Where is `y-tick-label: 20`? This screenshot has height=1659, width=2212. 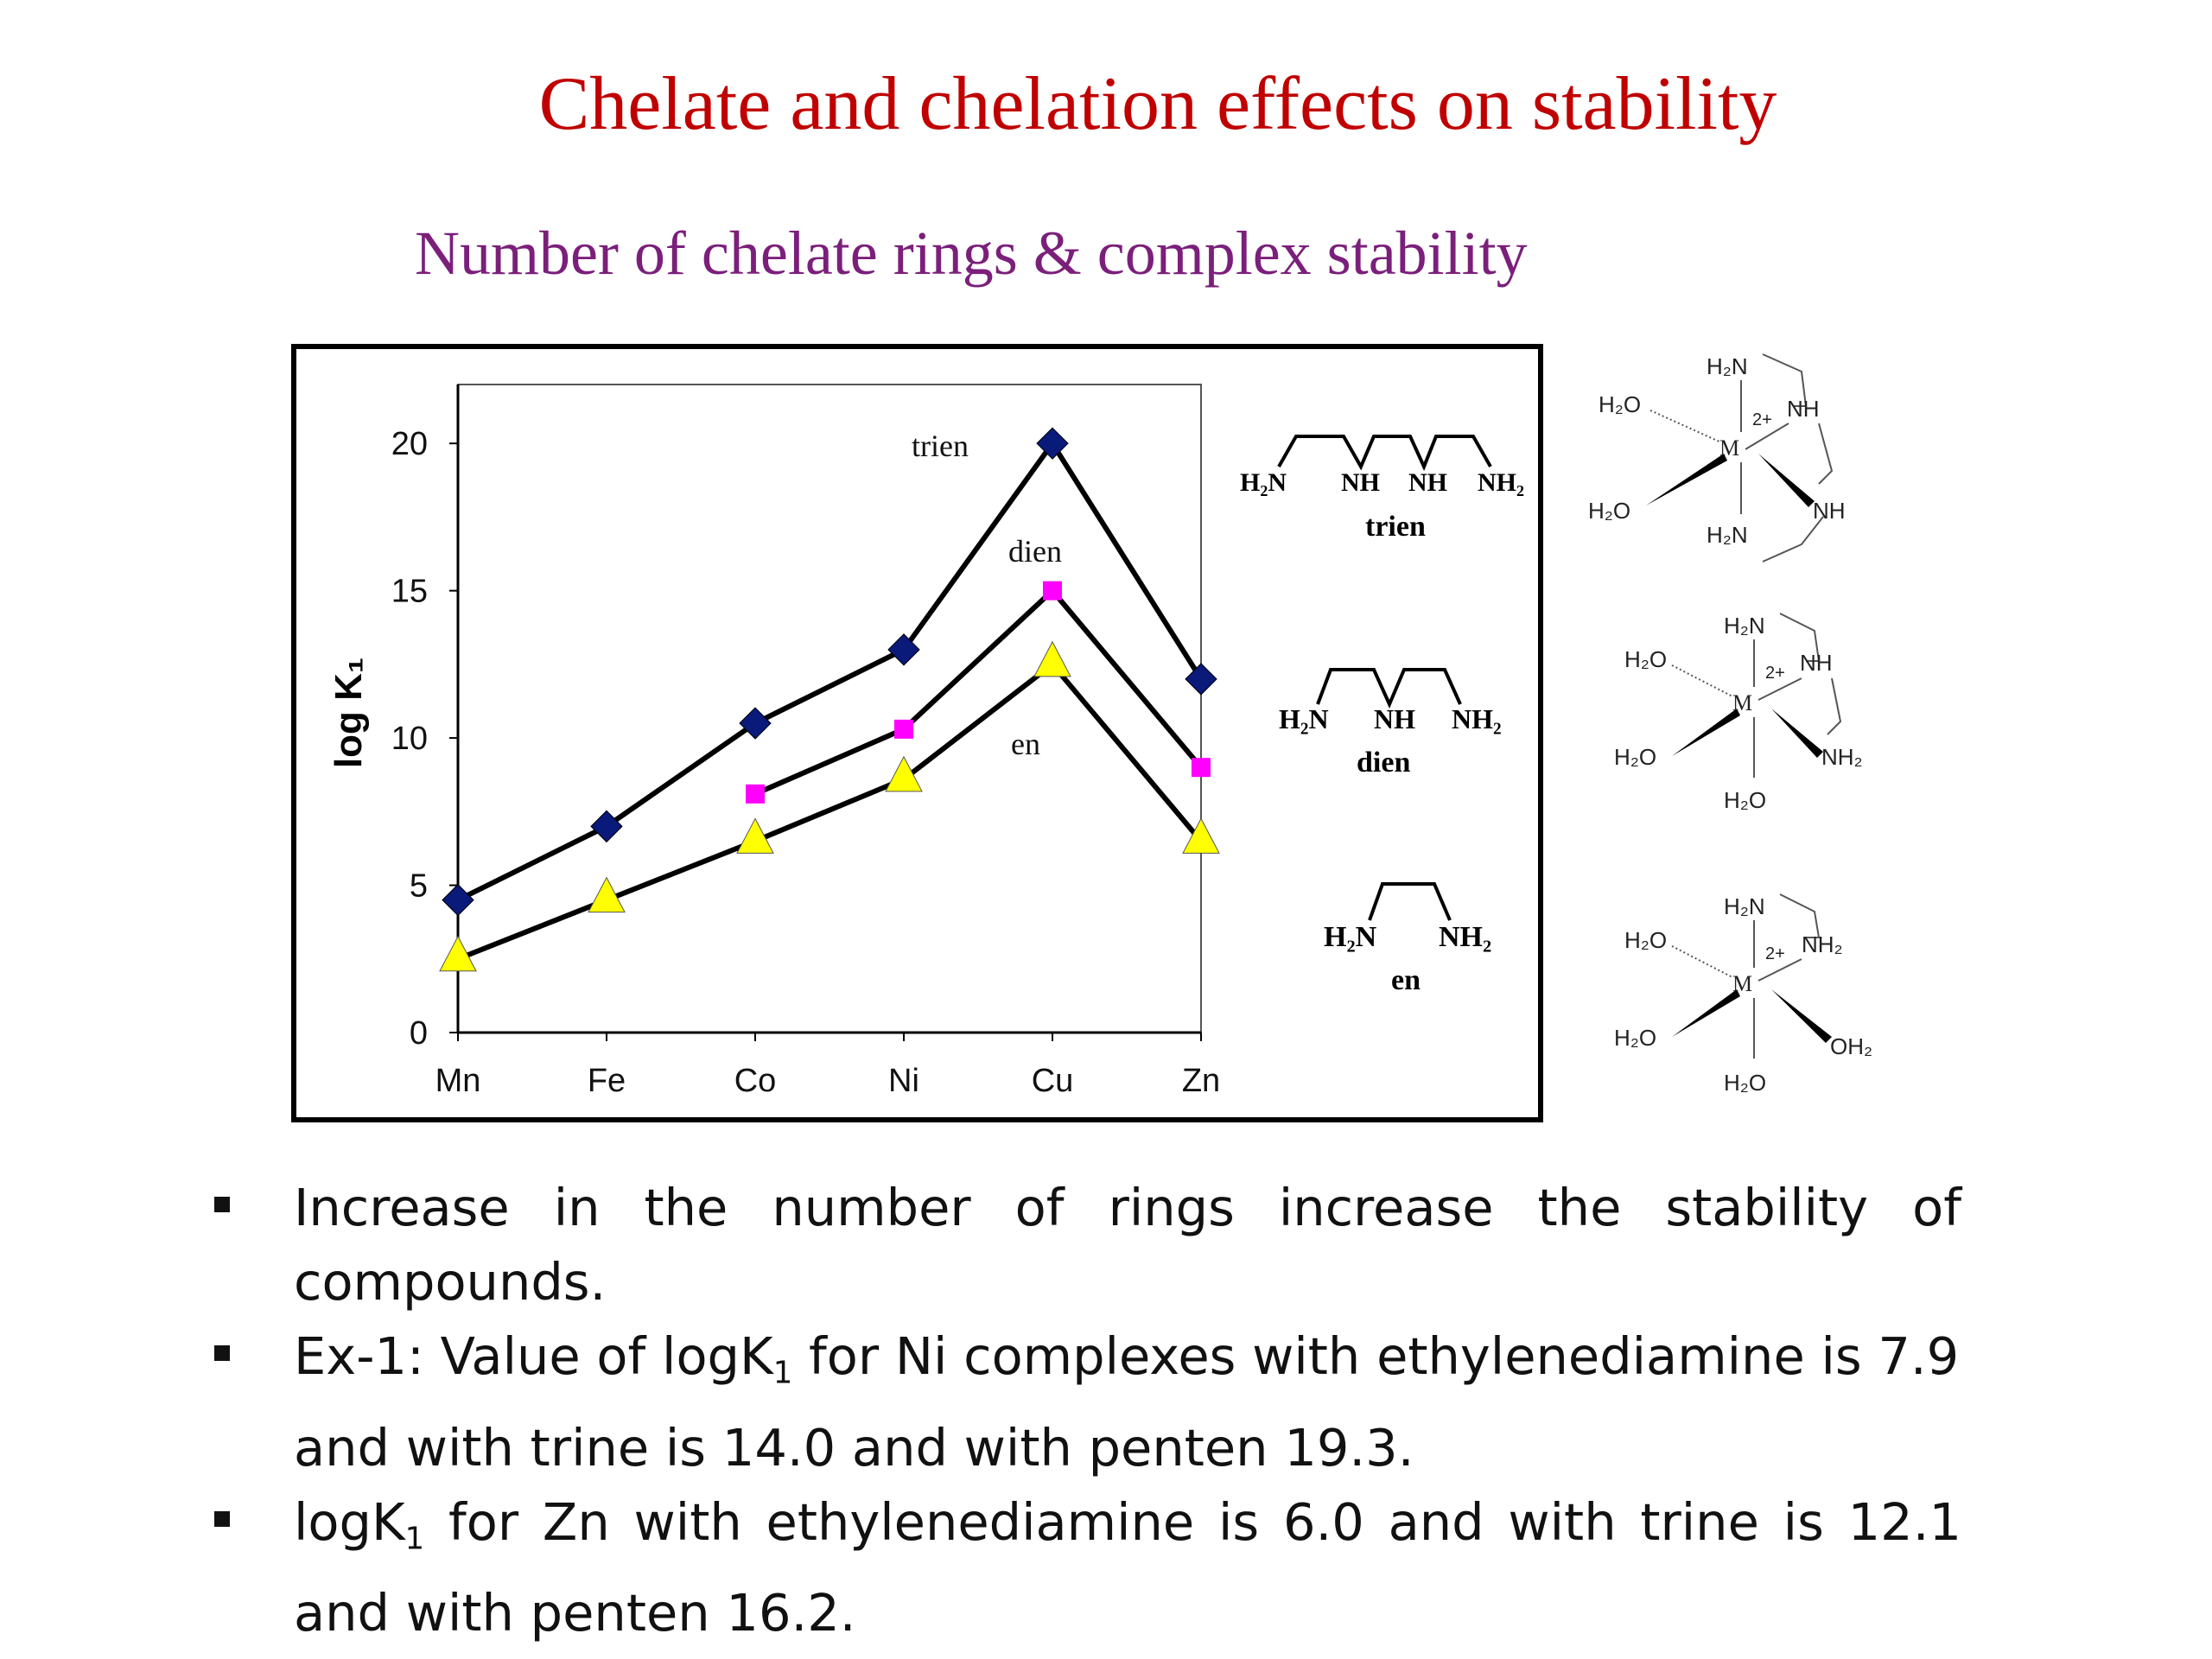
y-tick-label: 20 is located at coordinates (409, 444).